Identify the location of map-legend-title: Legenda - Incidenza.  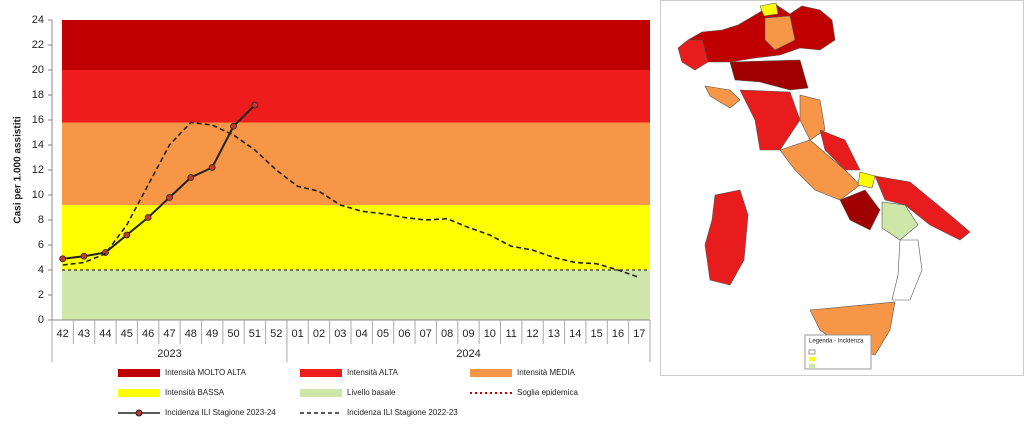
(836, 342).